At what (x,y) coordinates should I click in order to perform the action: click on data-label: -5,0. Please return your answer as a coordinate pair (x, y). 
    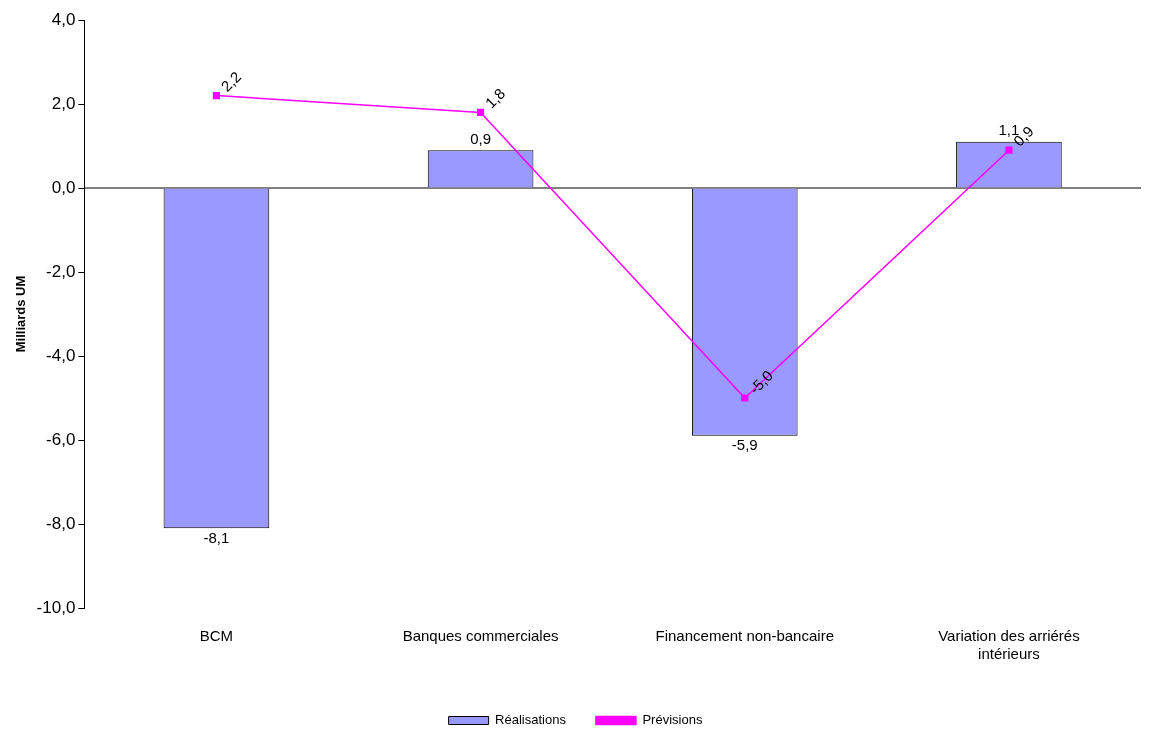
    Looking at the image, I should click on (761, 382).